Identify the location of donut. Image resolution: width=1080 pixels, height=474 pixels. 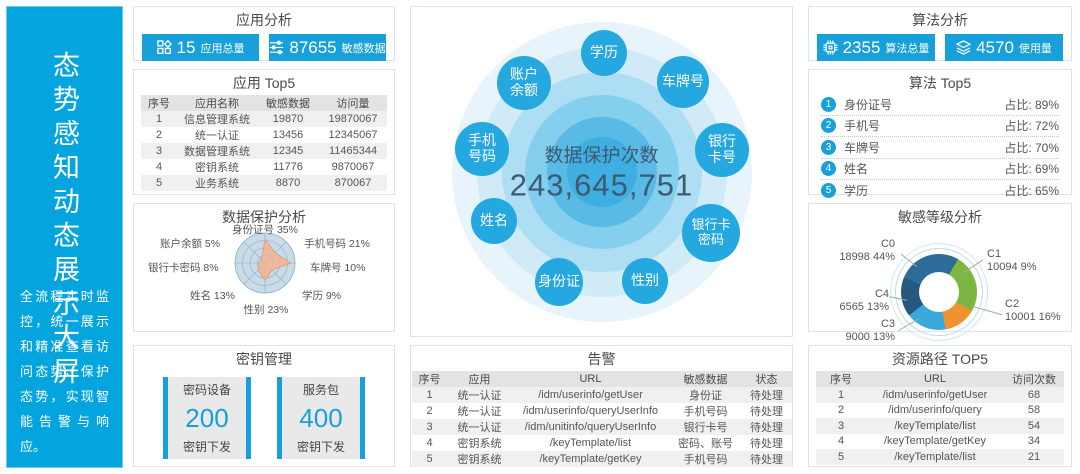
(939, 292).